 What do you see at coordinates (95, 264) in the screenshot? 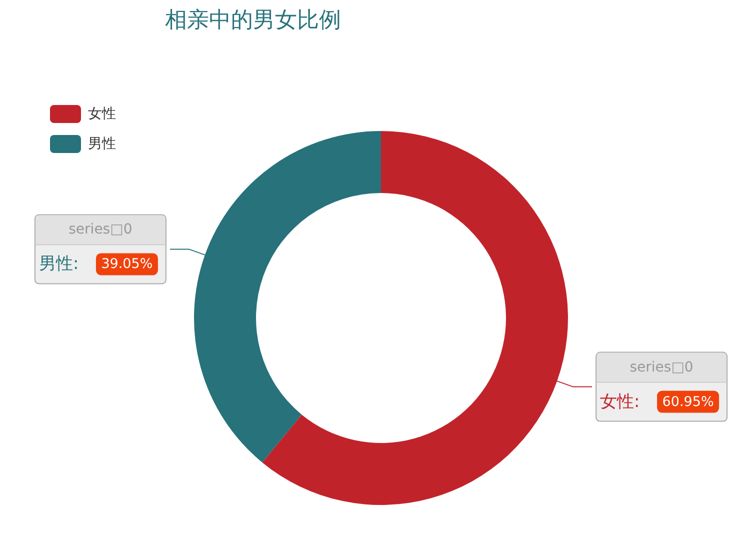
I see `text: 男性: 39.05%` at bounding box center [95, 264].